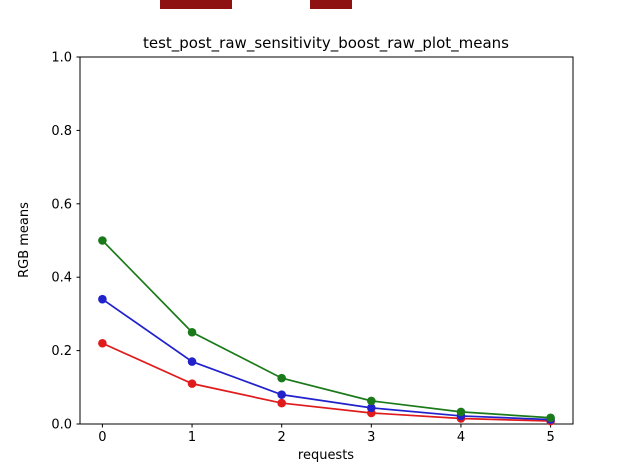  I want to click on x-tick-label: 5, so click(550, 437).